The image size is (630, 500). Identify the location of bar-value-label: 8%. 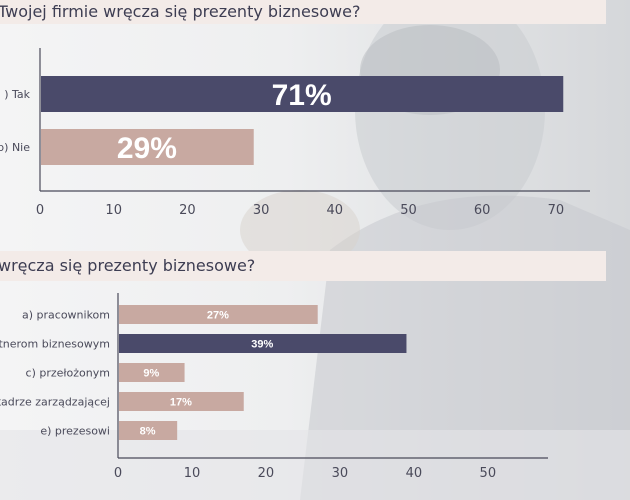
(148, 431).